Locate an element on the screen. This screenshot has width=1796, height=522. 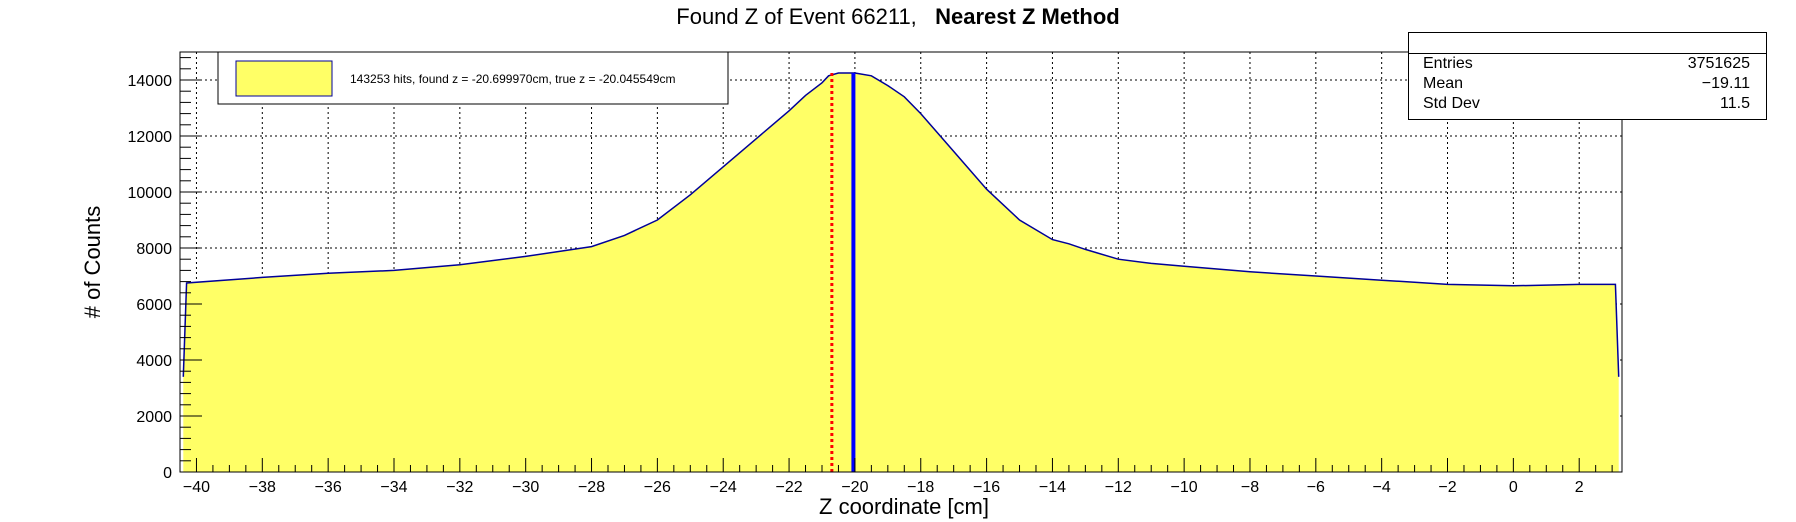
y-axis-label: # of Counts is located at coordinates (92, 262).